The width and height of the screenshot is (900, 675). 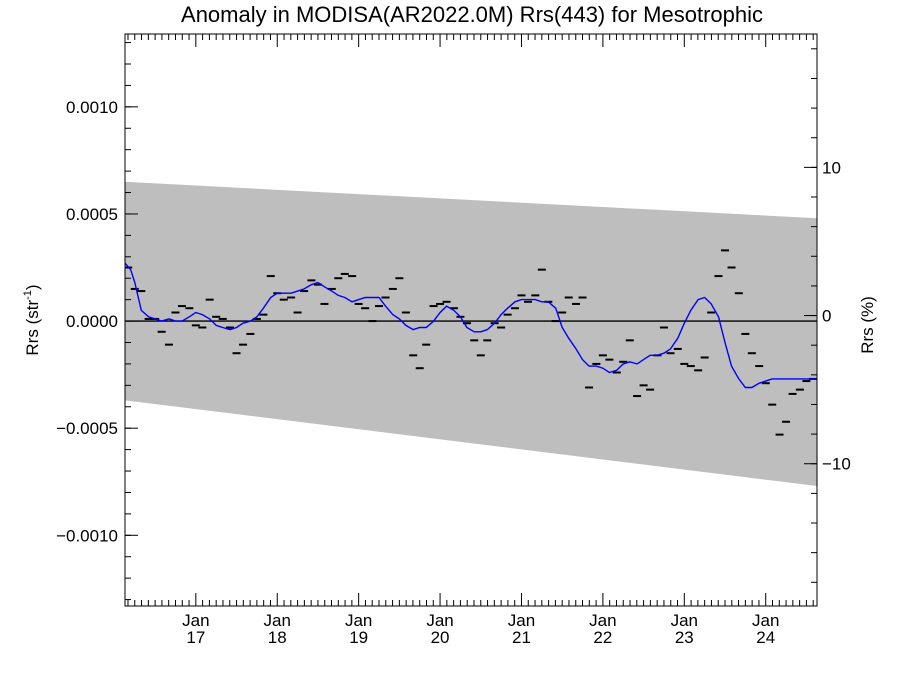 I want to click on x-tick-label-year: 20, so click(x=440, y=637).